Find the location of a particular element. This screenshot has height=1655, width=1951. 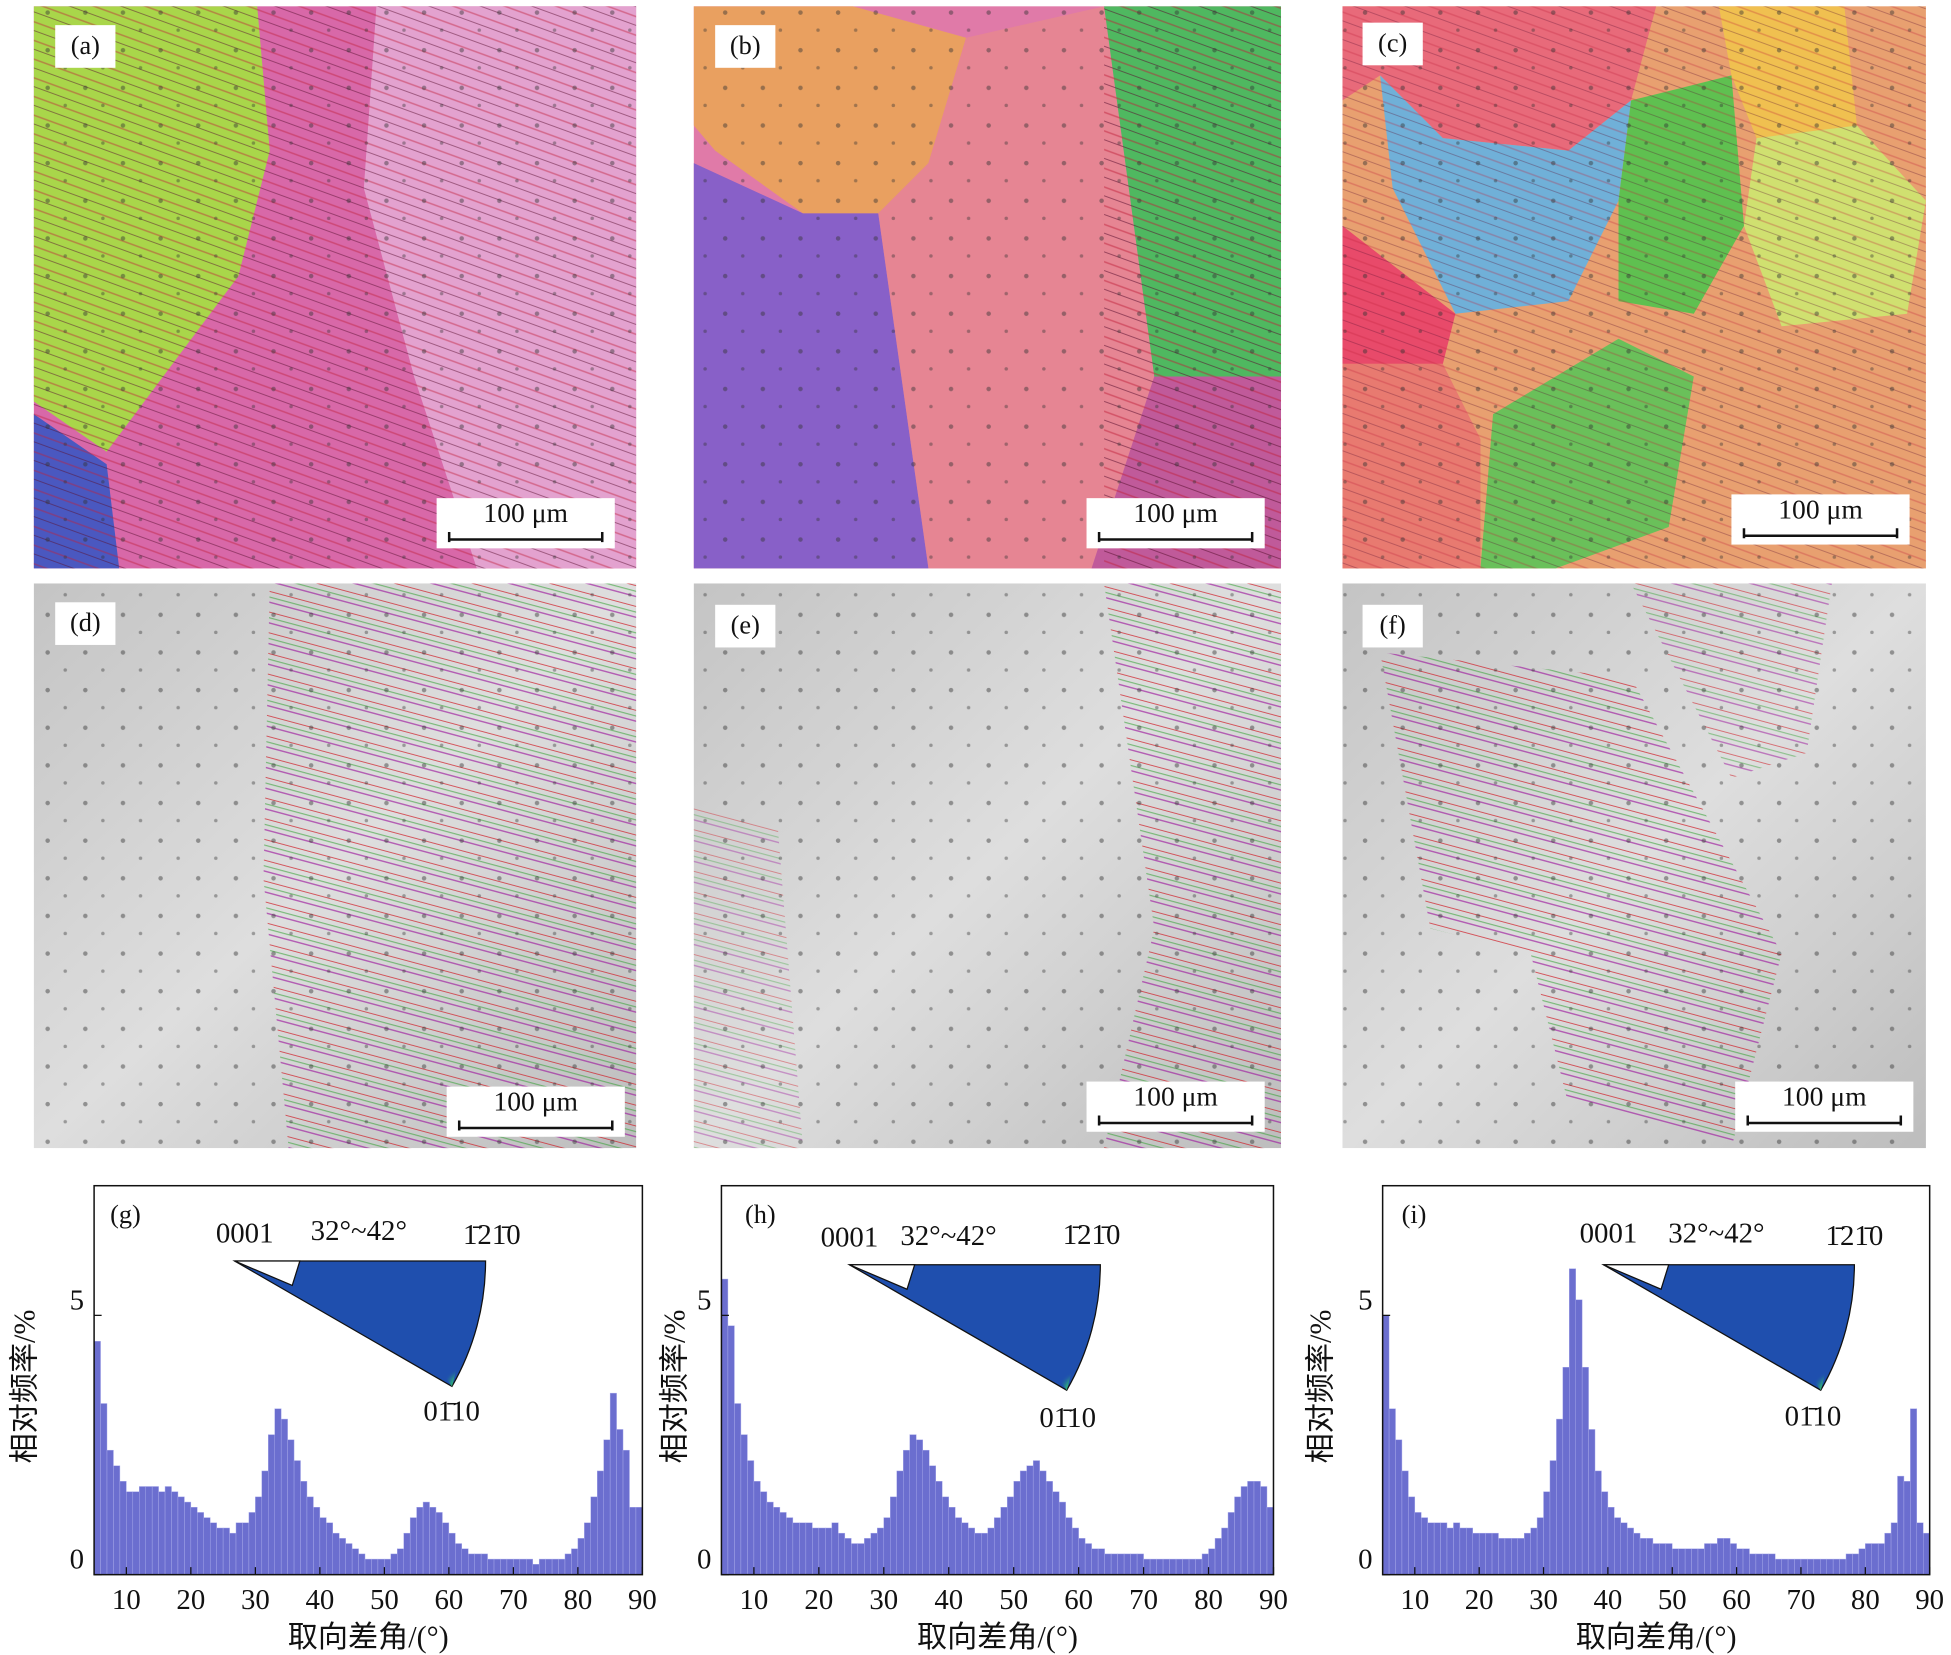

scale-bar: 100 μm is located at coordinates (1820, 519).